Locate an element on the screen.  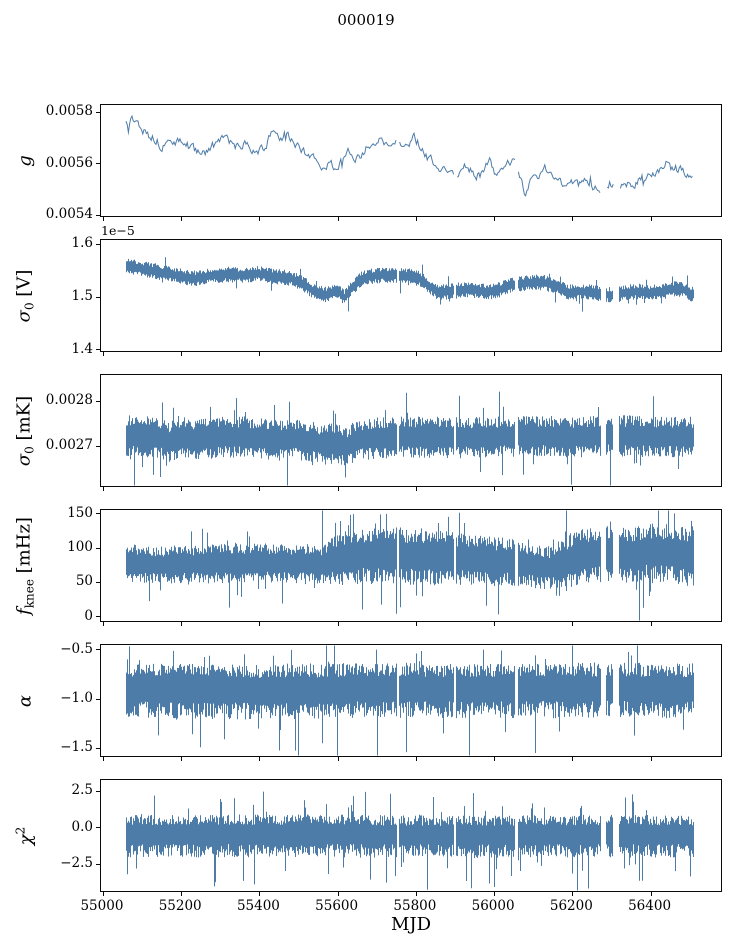
plot-area-g is located at coordinates (411, 160).